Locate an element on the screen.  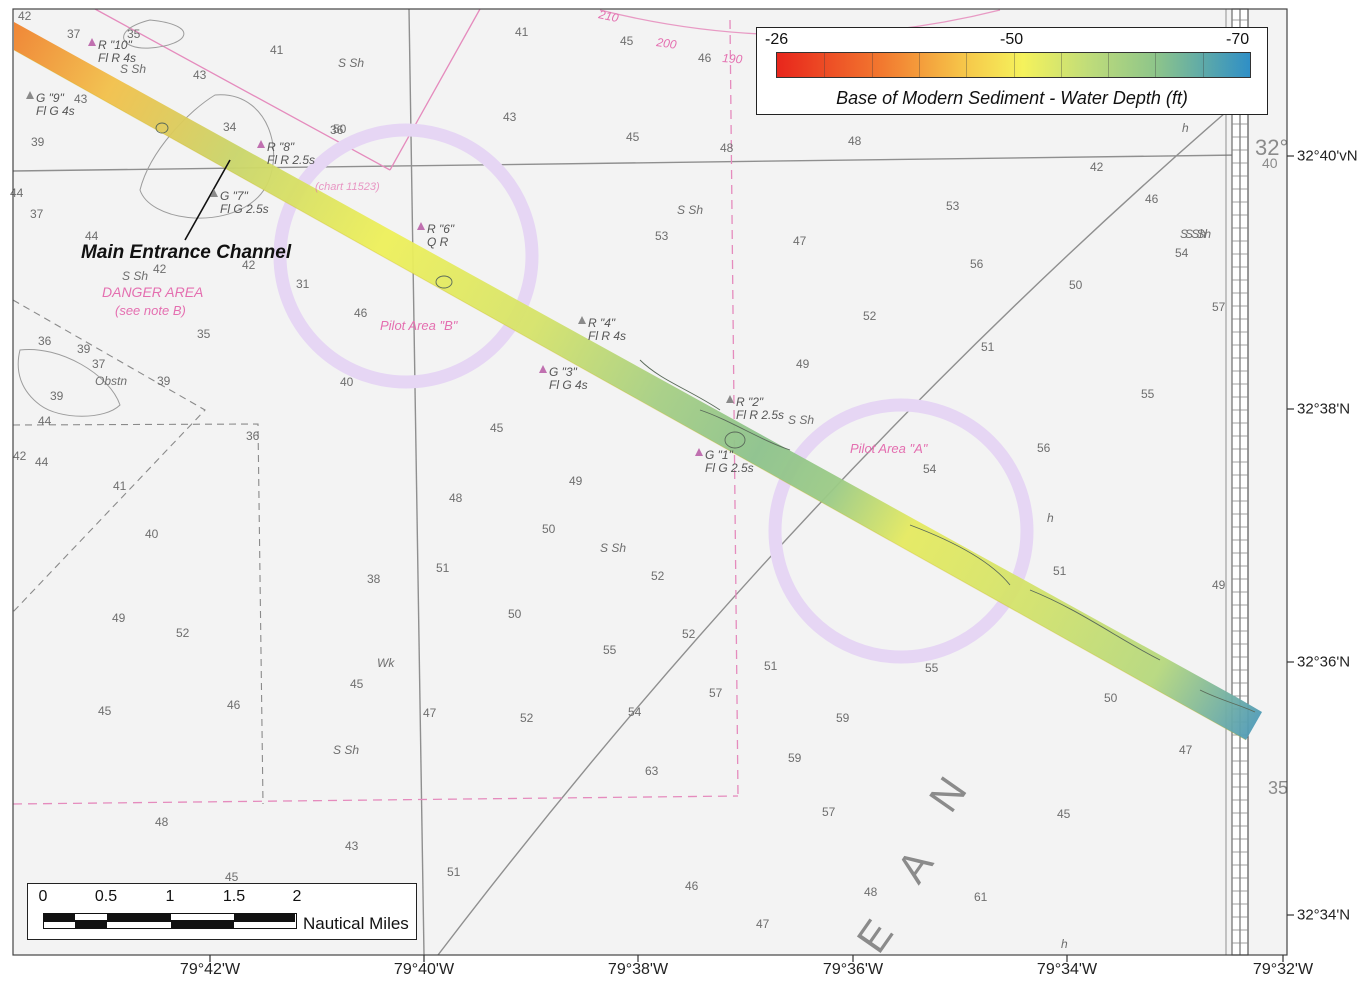
aid-light-label: Fl R 2.5s is located at coordinates (760, 415).